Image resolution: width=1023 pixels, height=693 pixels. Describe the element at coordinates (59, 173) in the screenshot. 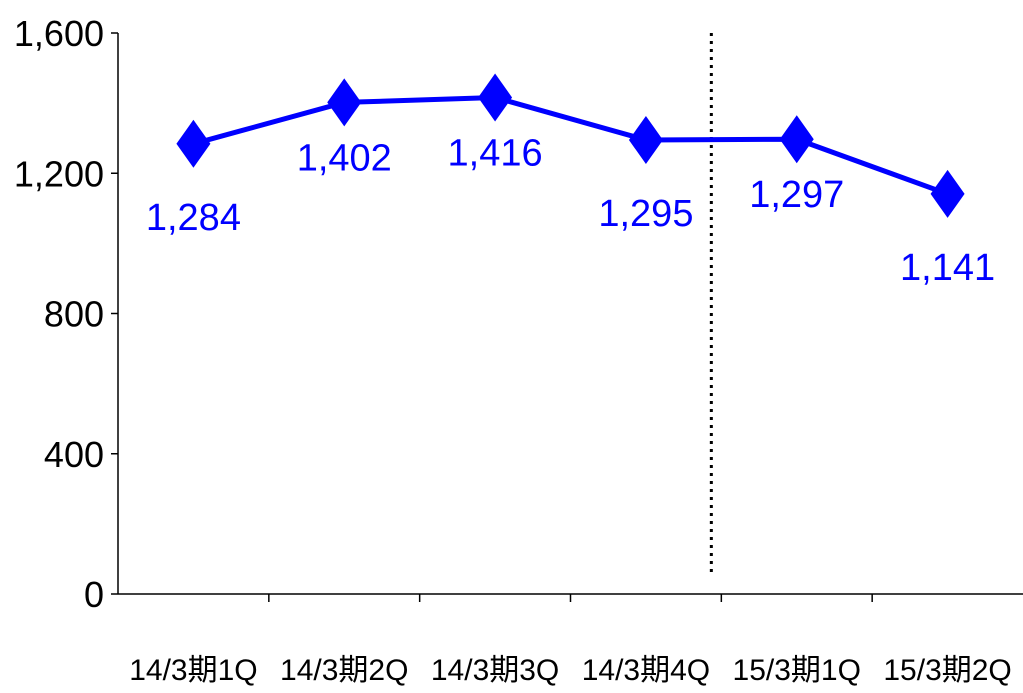

I see `y-tick-label: 1,200` at that location.